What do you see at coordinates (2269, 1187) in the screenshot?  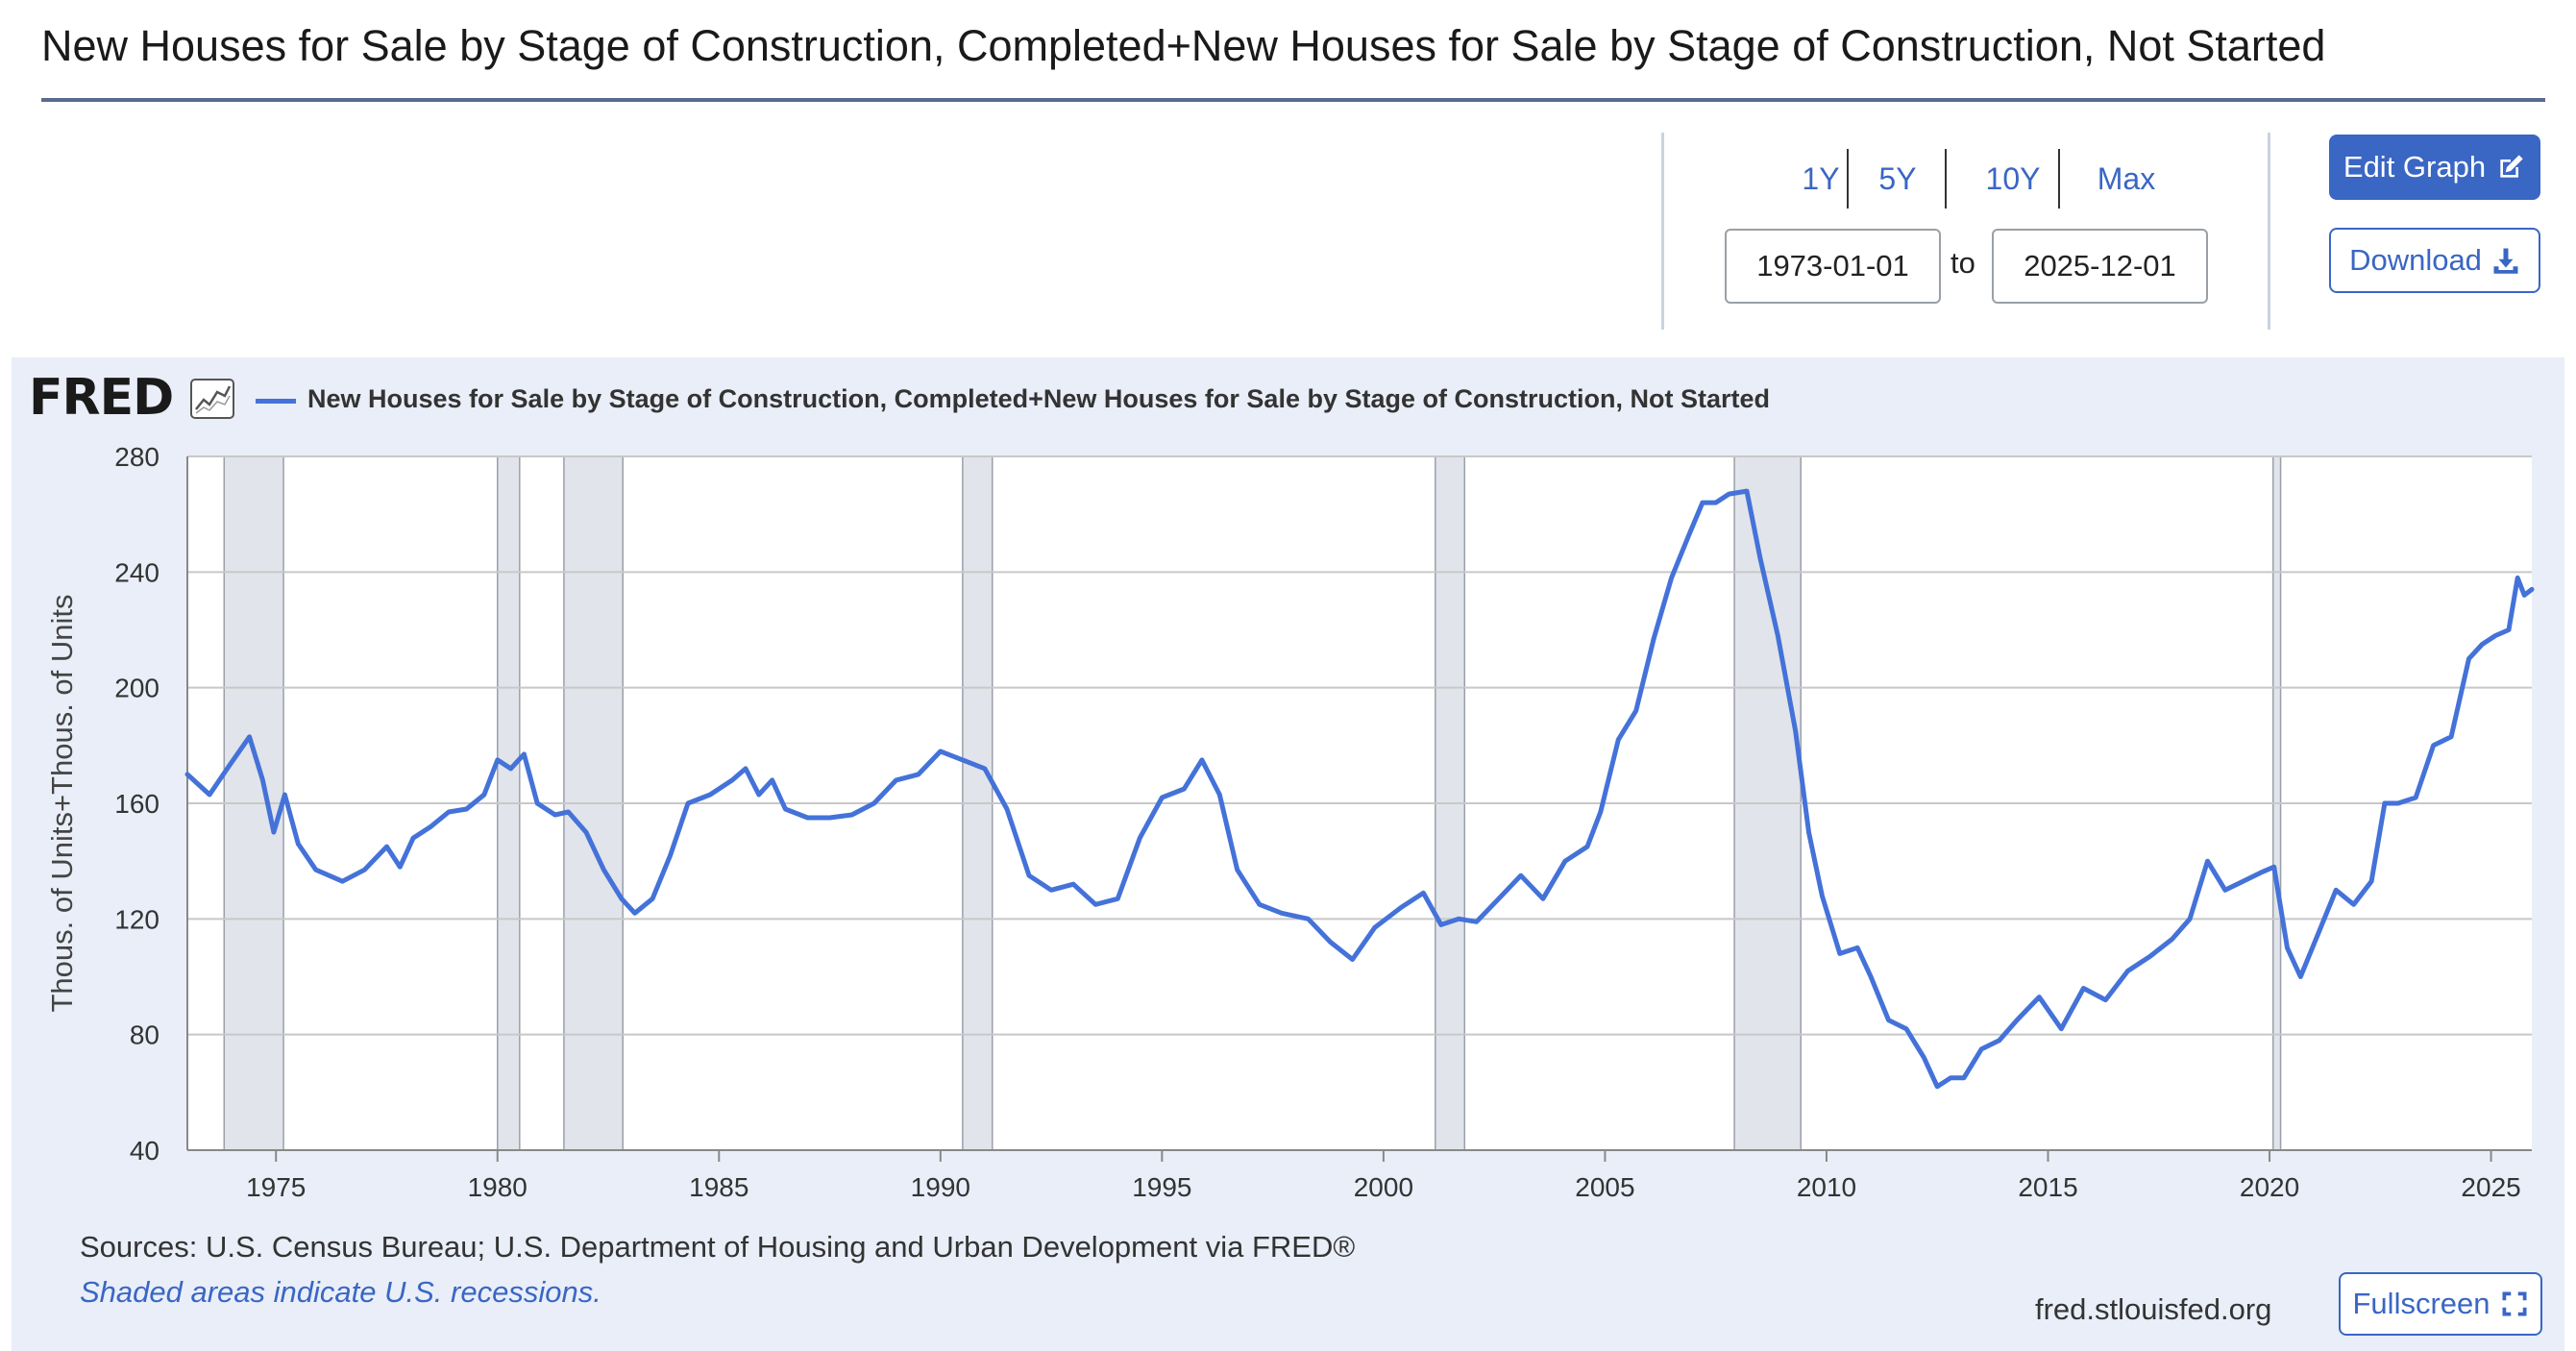 I see `x-tick-label: 2020` at bounding box center [2269, 1187].